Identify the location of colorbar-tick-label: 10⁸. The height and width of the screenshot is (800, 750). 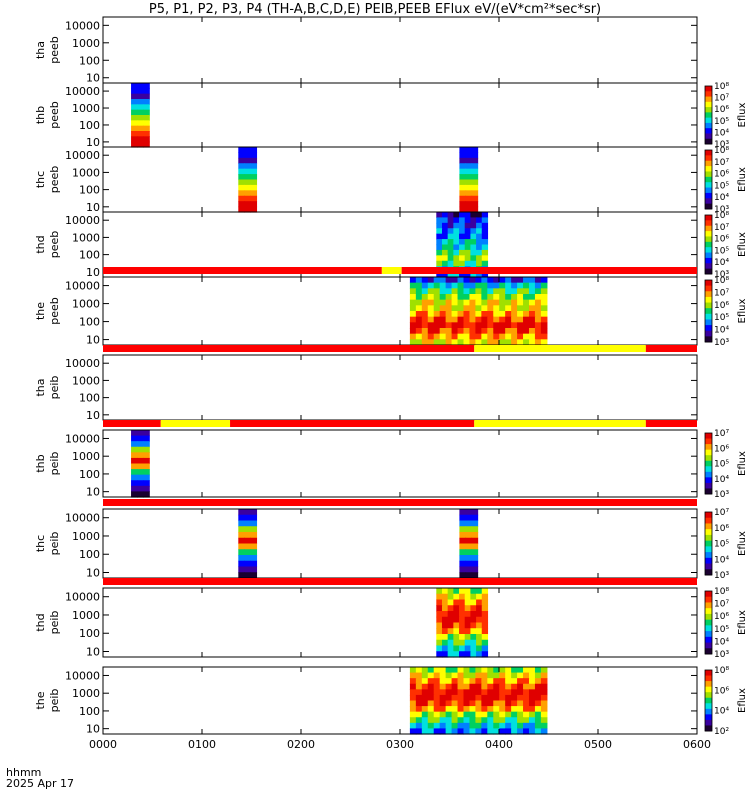
(721, 216).